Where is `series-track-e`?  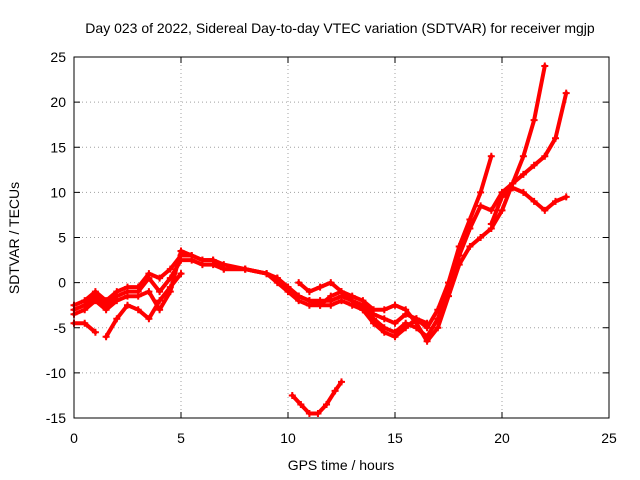
series-track-e is located at coordinates (143, 305).